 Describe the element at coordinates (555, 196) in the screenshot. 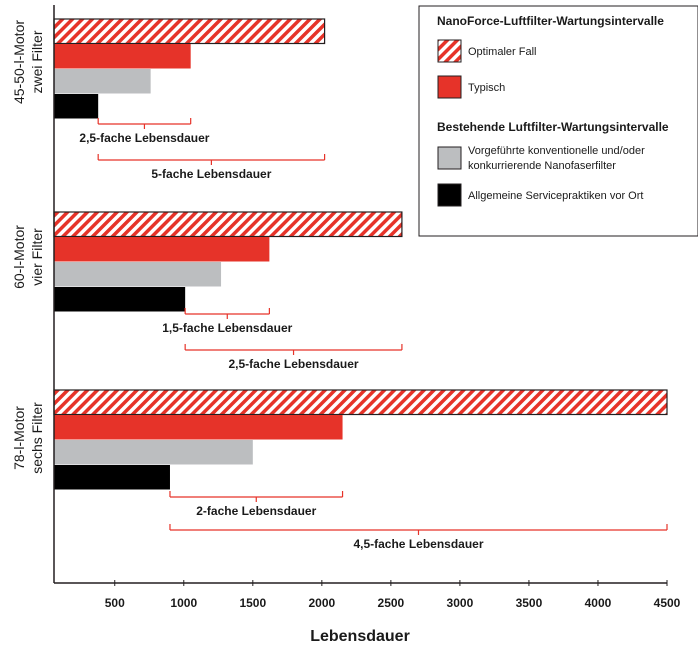

I see `legend-item-label: Allgemeine Servicepraktiken vor Ort` at that location.